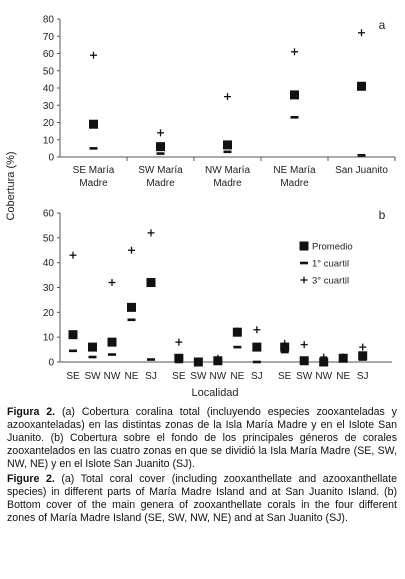 This screenshot has width=405, height=579. What do you see at coordinates (382, 25) in the screenshot?
I see `panel-a-label: a` at bounding box center [382, 25].